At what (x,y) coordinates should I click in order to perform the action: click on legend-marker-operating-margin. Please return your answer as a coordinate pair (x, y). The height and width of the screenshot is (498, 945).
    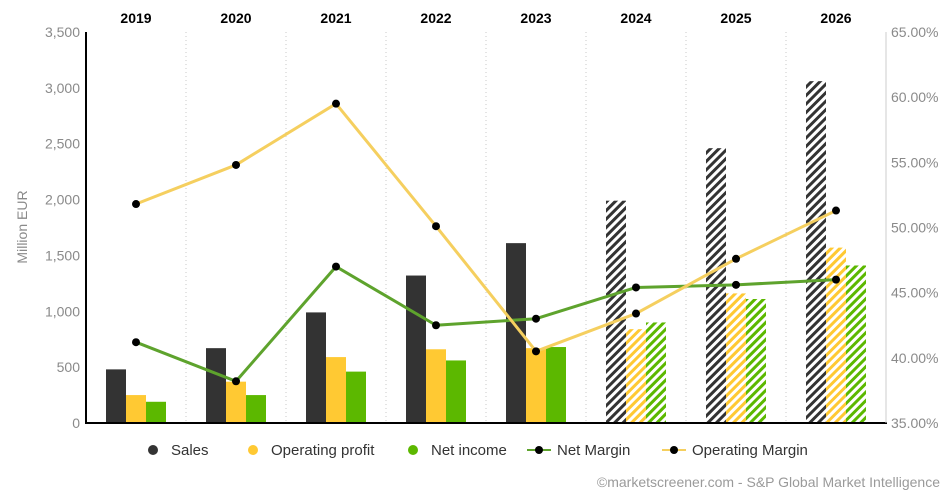
    Looking at the image, I should click on (674, 450).